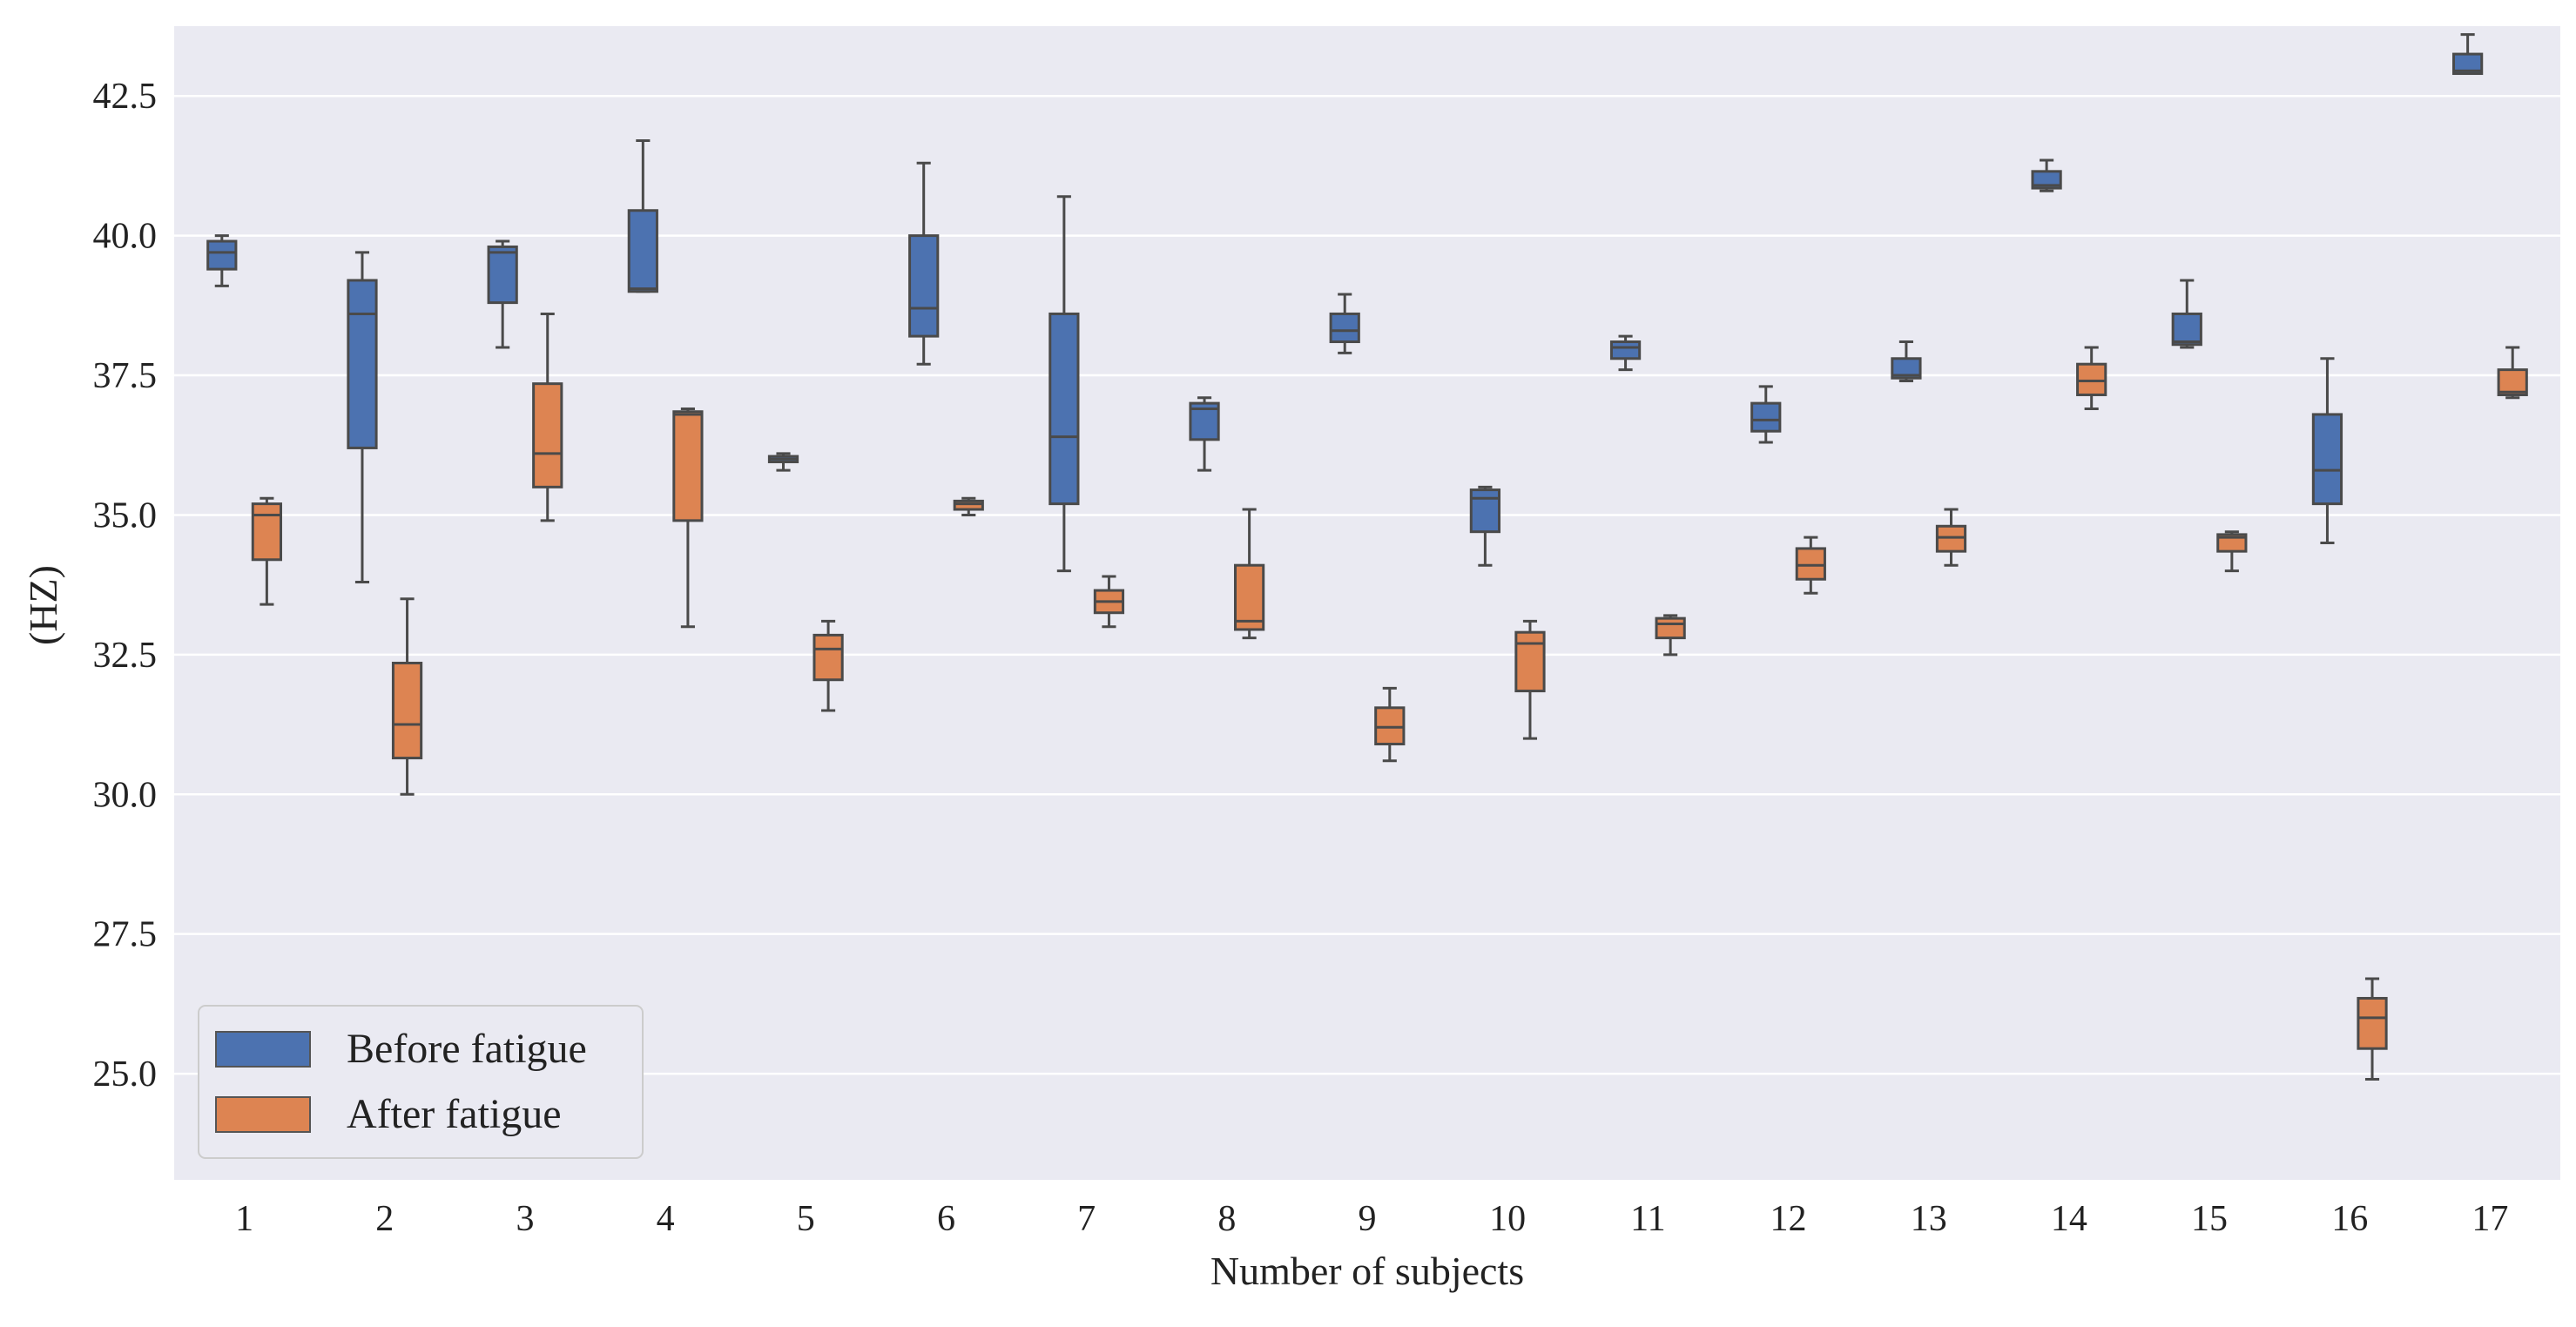 Image resolution: width=2576 pixels, height=1327 pixels. What do you see at coordinates (1226, 1219) in the screenshot?
I see `x-tick-label: 8` at bounding box center [1226, 1219].